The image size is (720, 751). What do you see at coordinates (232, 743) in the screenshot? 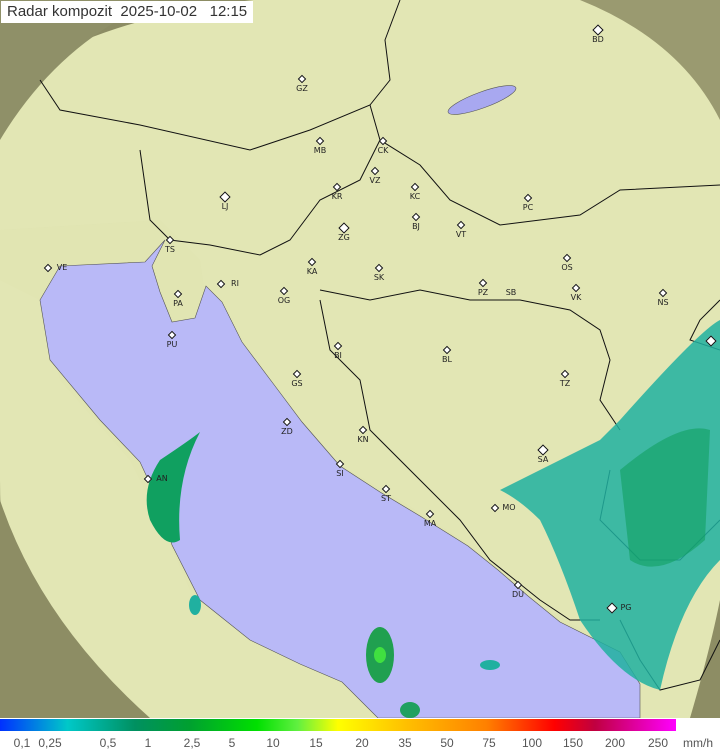
I see `legend-label: 5` at bounding box center [232, 743].